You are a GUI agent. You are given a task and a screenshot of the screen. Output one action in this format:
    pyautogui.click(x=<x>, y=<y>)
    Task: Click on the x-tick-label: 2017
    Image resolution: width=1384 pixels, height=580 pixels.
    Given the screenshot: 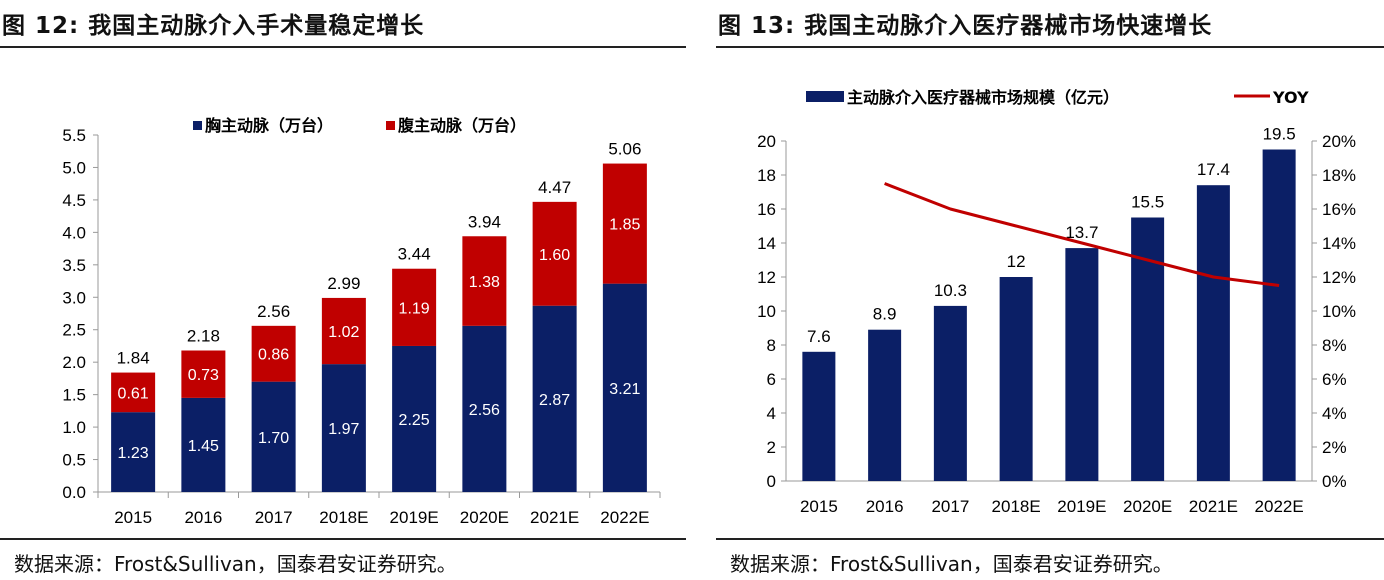 What is the action you would take?
    pyautogui.click(x=274, y=517)
    